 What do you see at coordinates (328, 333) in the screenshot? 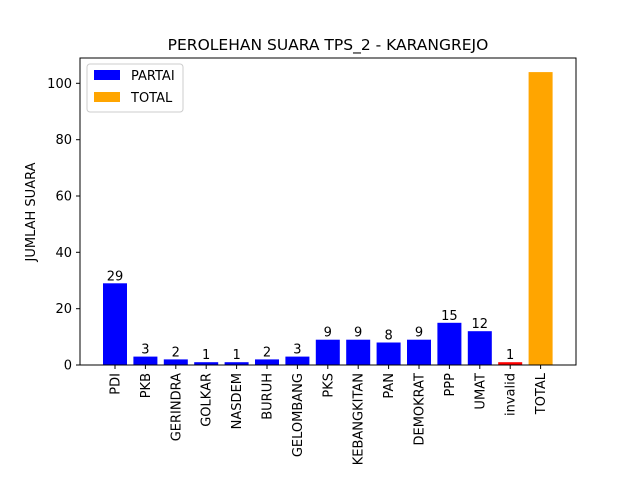
I see `bar-value-label-pks: 9` at bounding box center [328, 333].